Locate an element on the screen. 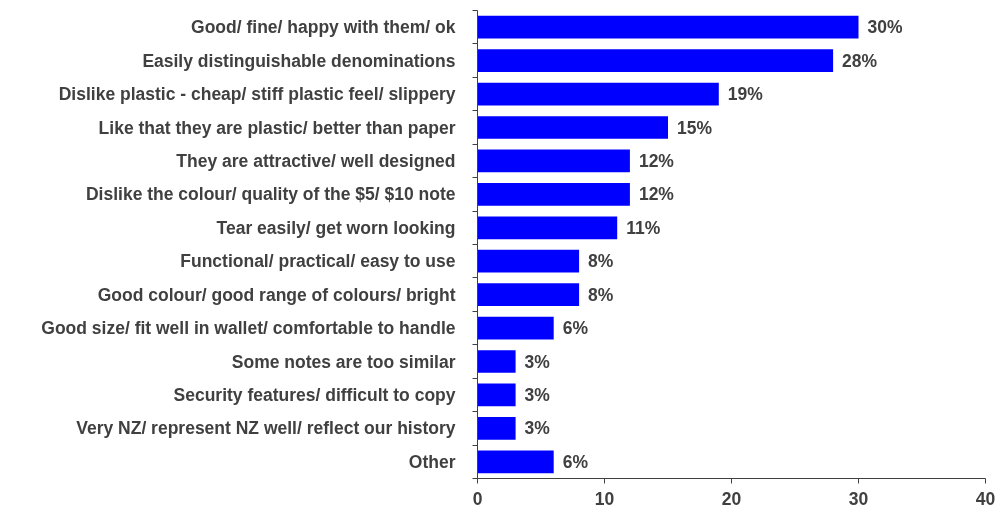 The image size is (1008, 513). y-tick-label: Easily distinguishable denominations is located at coordinates (299, 60).